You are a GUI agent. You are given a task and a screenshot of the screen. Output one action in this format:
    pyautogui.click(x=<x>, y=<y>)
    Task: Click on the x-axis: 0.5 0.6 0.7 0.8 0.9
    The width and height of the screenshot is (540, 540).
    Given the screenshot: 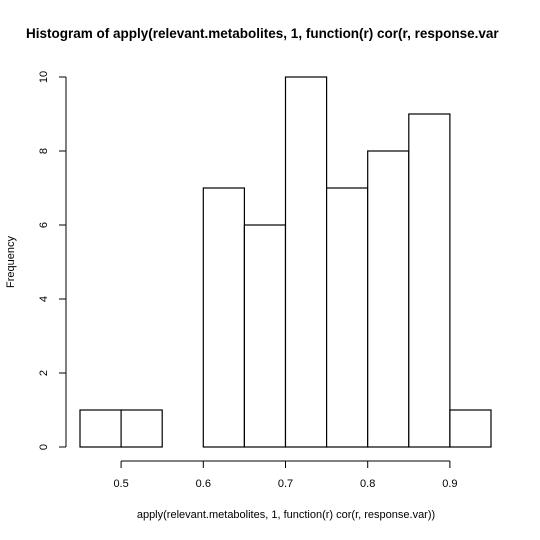 What is the action you would take?
    pyautogui.click(x=285, y=475)
    